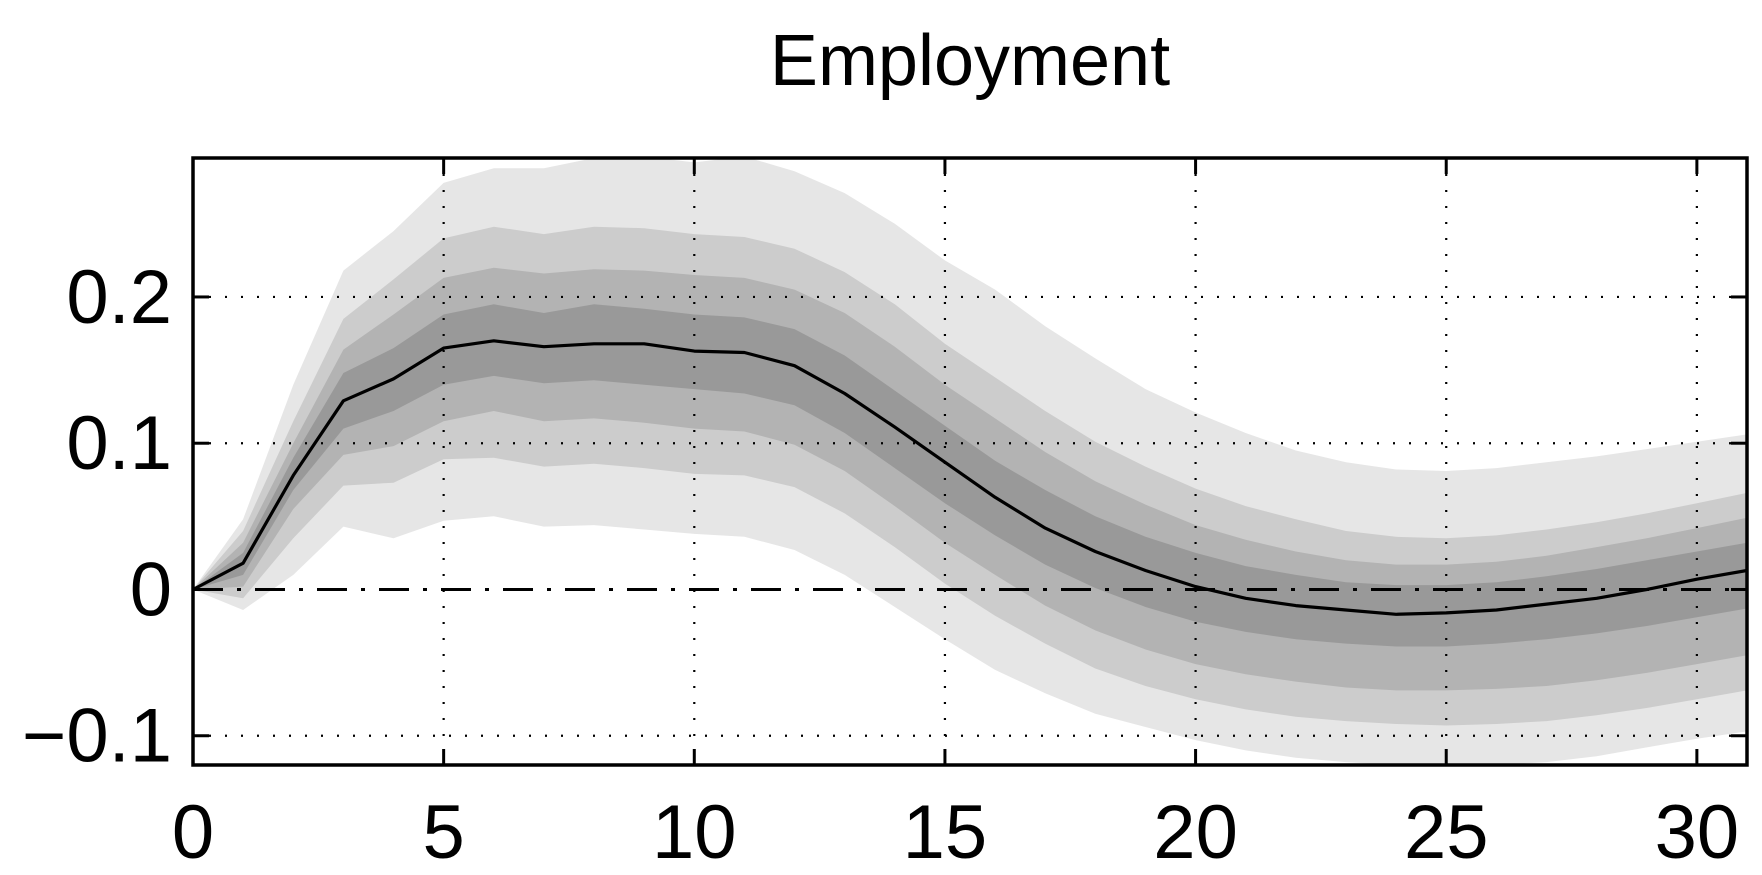 Image resolution: width=1762 pixels, height=875 pixels. I want to click on x-tick-label: 15, so click(945, 830).